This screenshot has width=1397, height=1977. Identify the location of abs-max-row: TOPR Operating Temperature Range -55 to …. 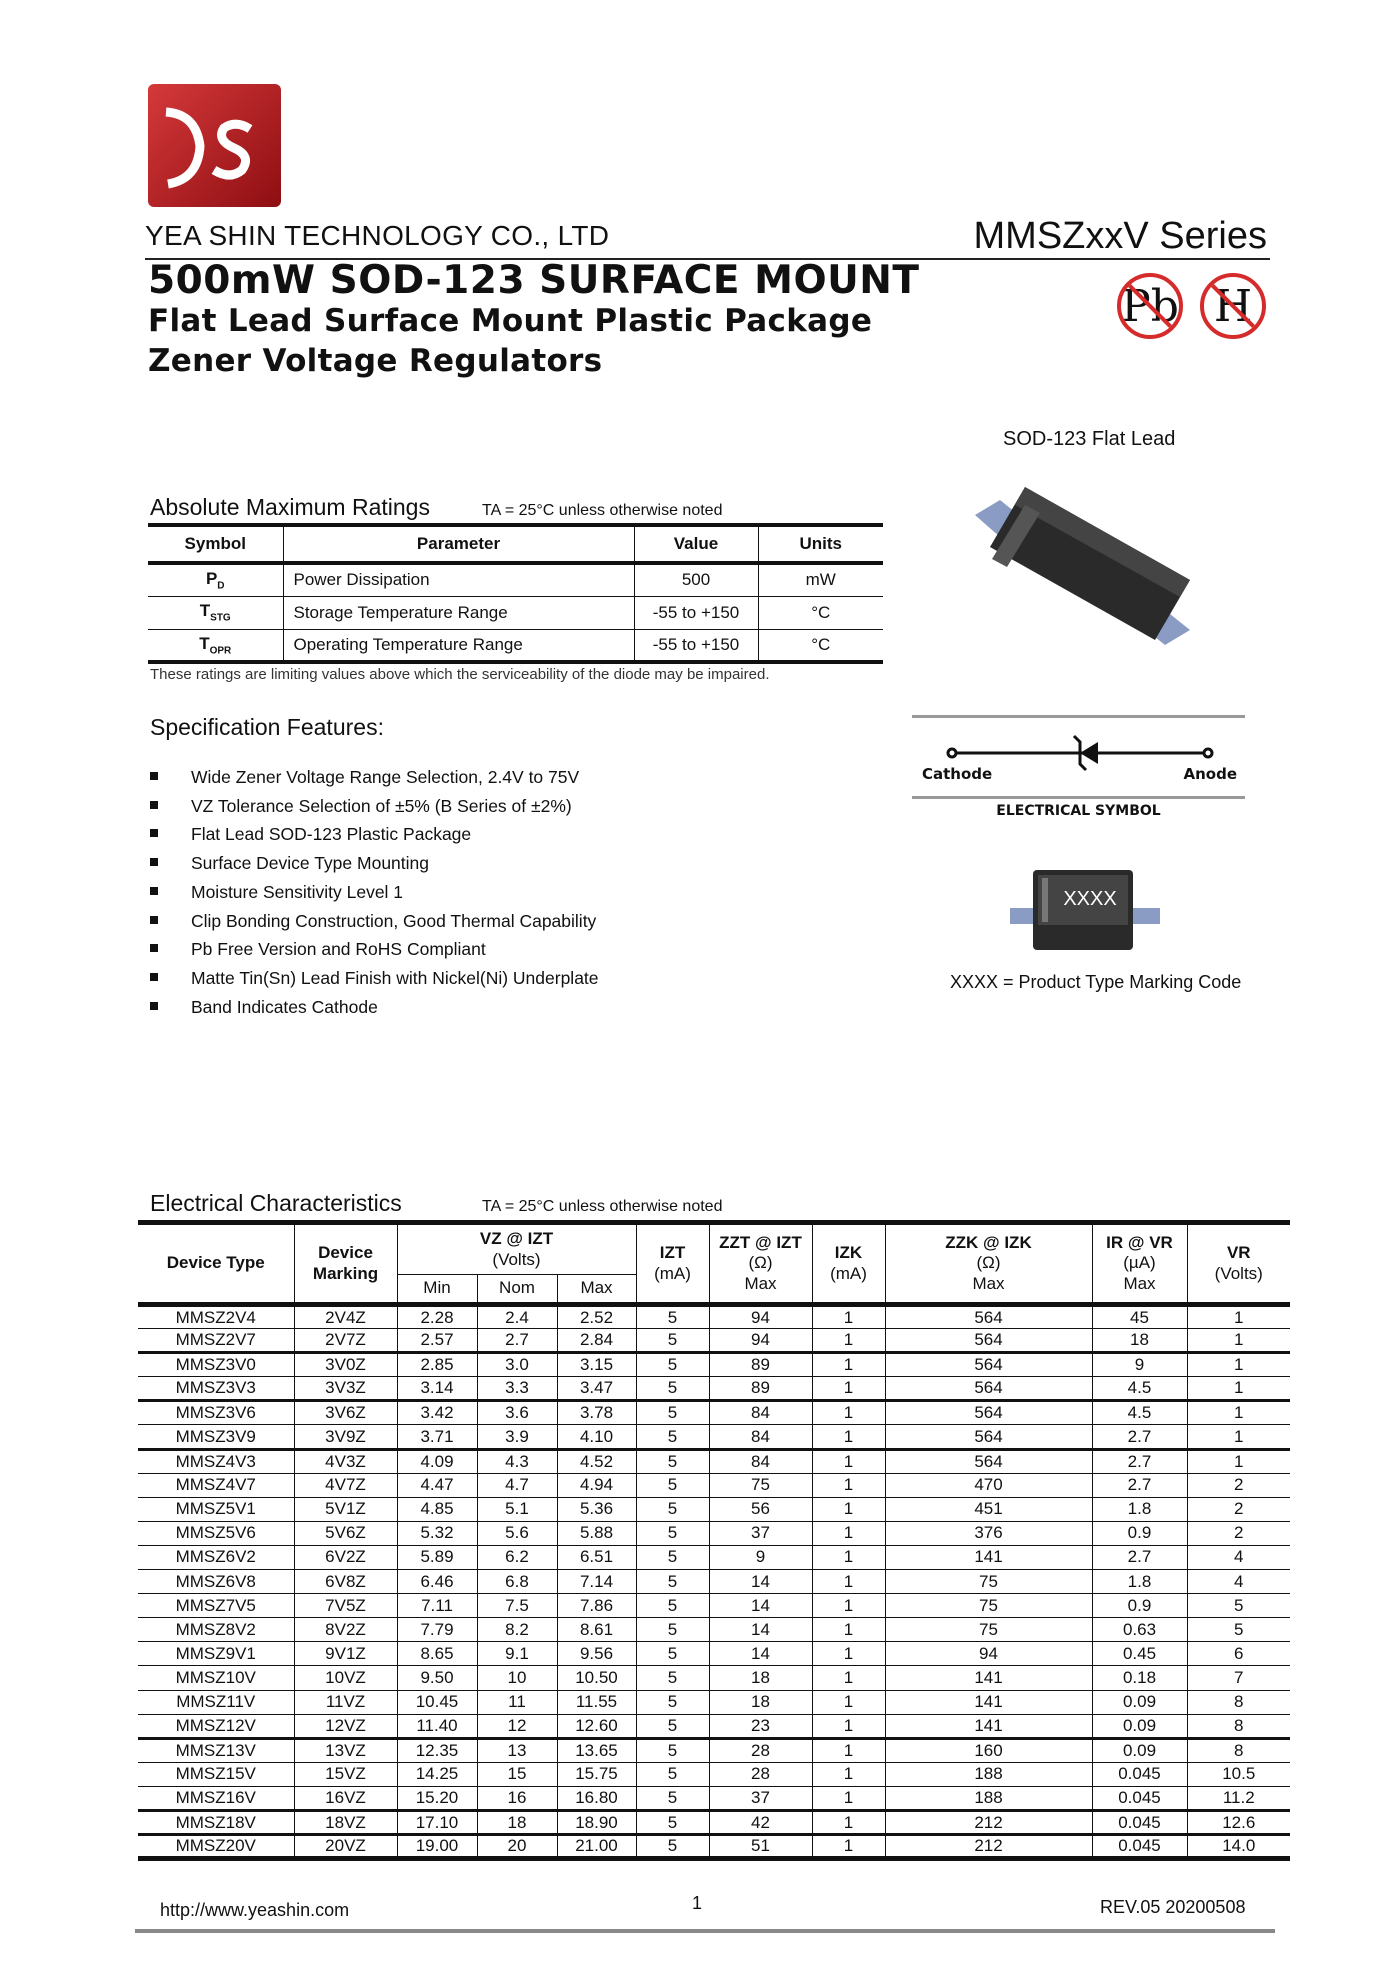
(515, 645).